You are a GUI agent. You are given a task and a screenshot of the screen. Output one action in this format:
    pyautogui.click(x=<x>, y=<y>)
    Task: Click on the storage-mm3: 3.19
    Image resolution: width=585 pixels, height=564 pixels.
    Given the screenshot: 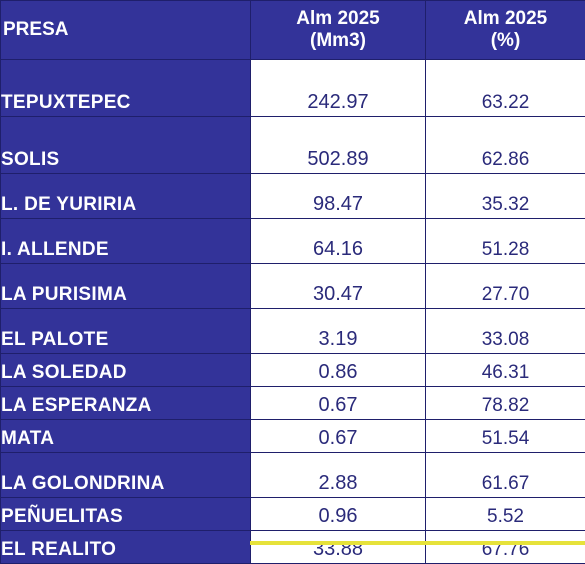 What is the action you would take?
    pyautogui.click(x=338, y=331)
    